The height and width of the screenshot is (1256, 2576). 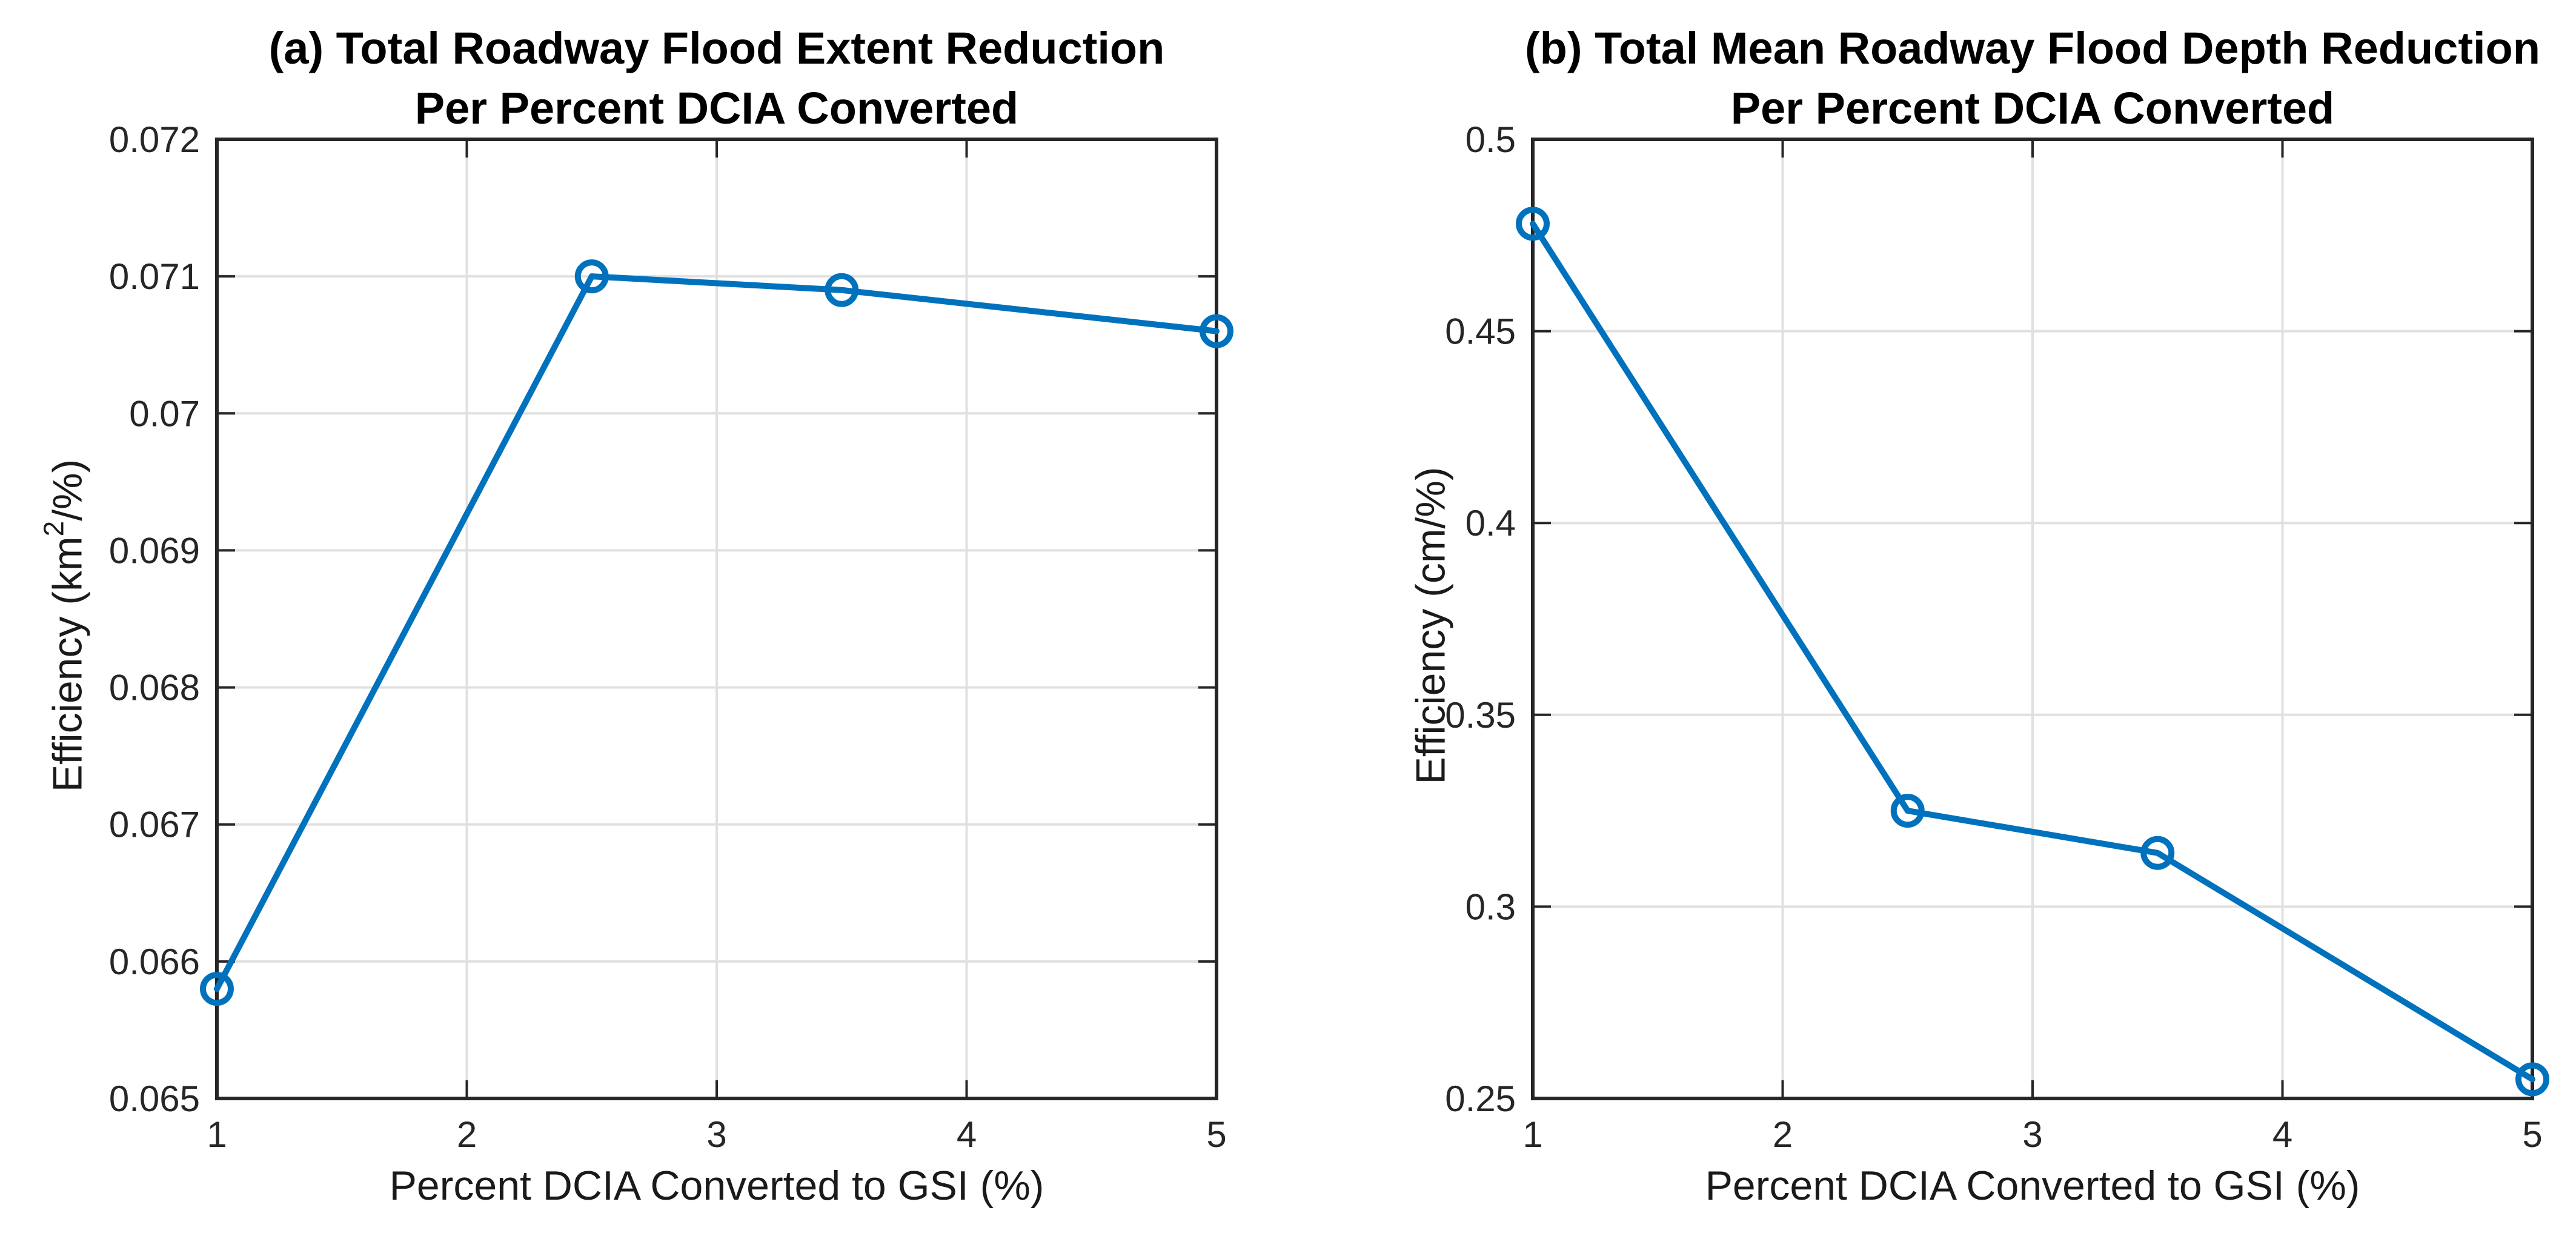 What do you see at coordinates (154, 139) in the screenshot?
I see `y-tick-label: 0.072` at bounding box center [154, 139].